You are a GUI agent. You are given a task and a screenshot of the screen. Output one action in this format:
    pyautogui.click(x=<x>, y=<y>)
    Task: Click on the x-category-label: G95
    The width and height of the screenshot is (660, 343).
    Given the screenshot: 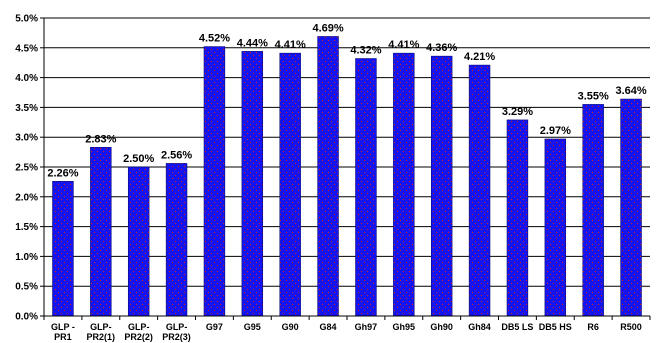 What is the action you would take?
    pyautogui.click(x=252, y=327)
    